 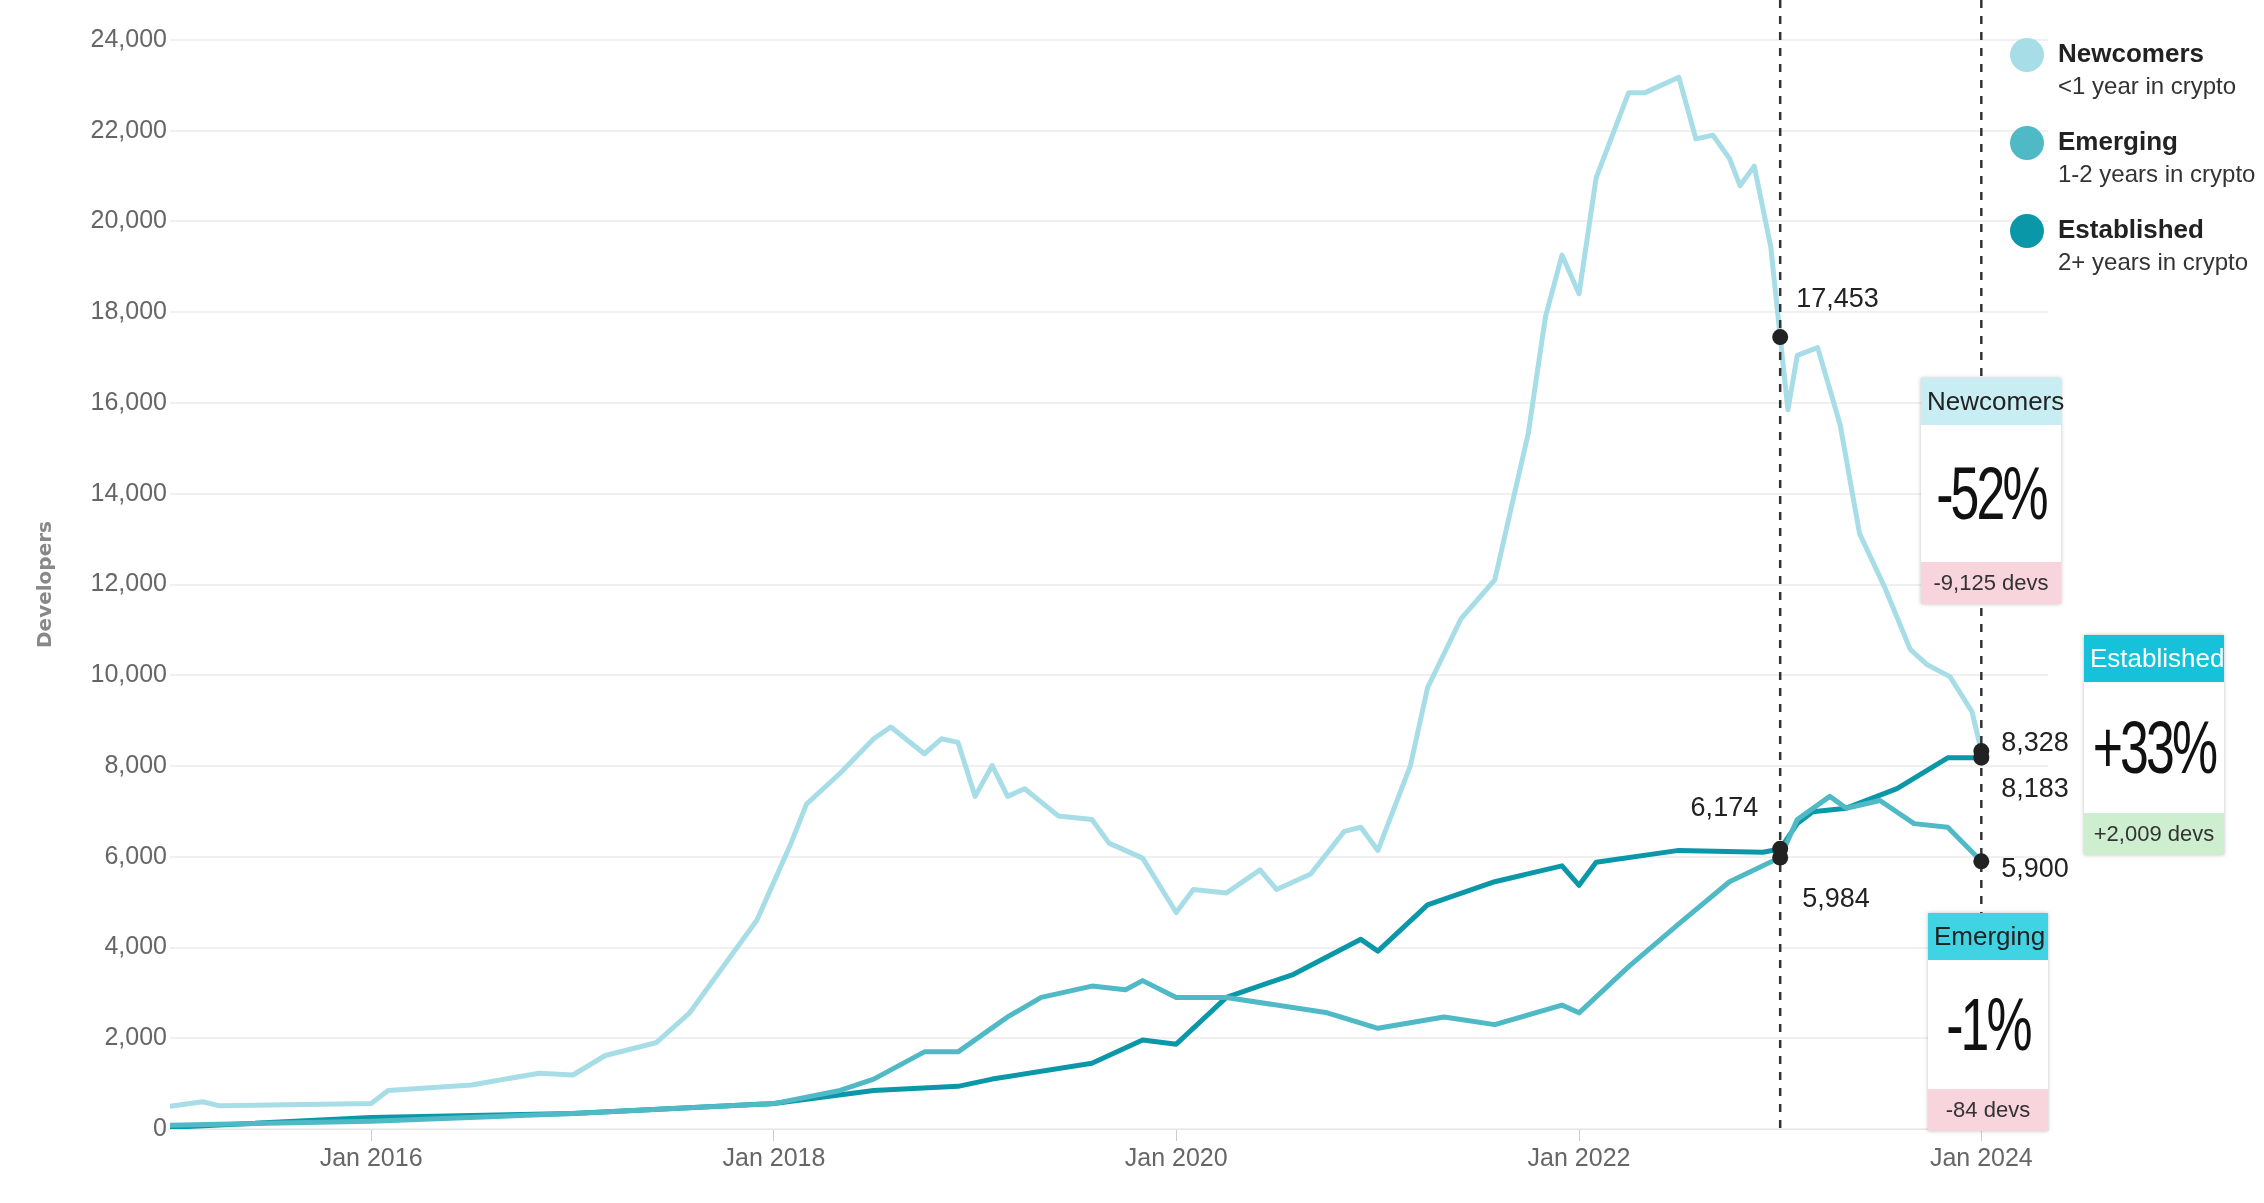 What do you see at coordinates (1991, 583) in the screenshot?
I see `annotation: -9,125 devs` at bounding box center [1991, 583].